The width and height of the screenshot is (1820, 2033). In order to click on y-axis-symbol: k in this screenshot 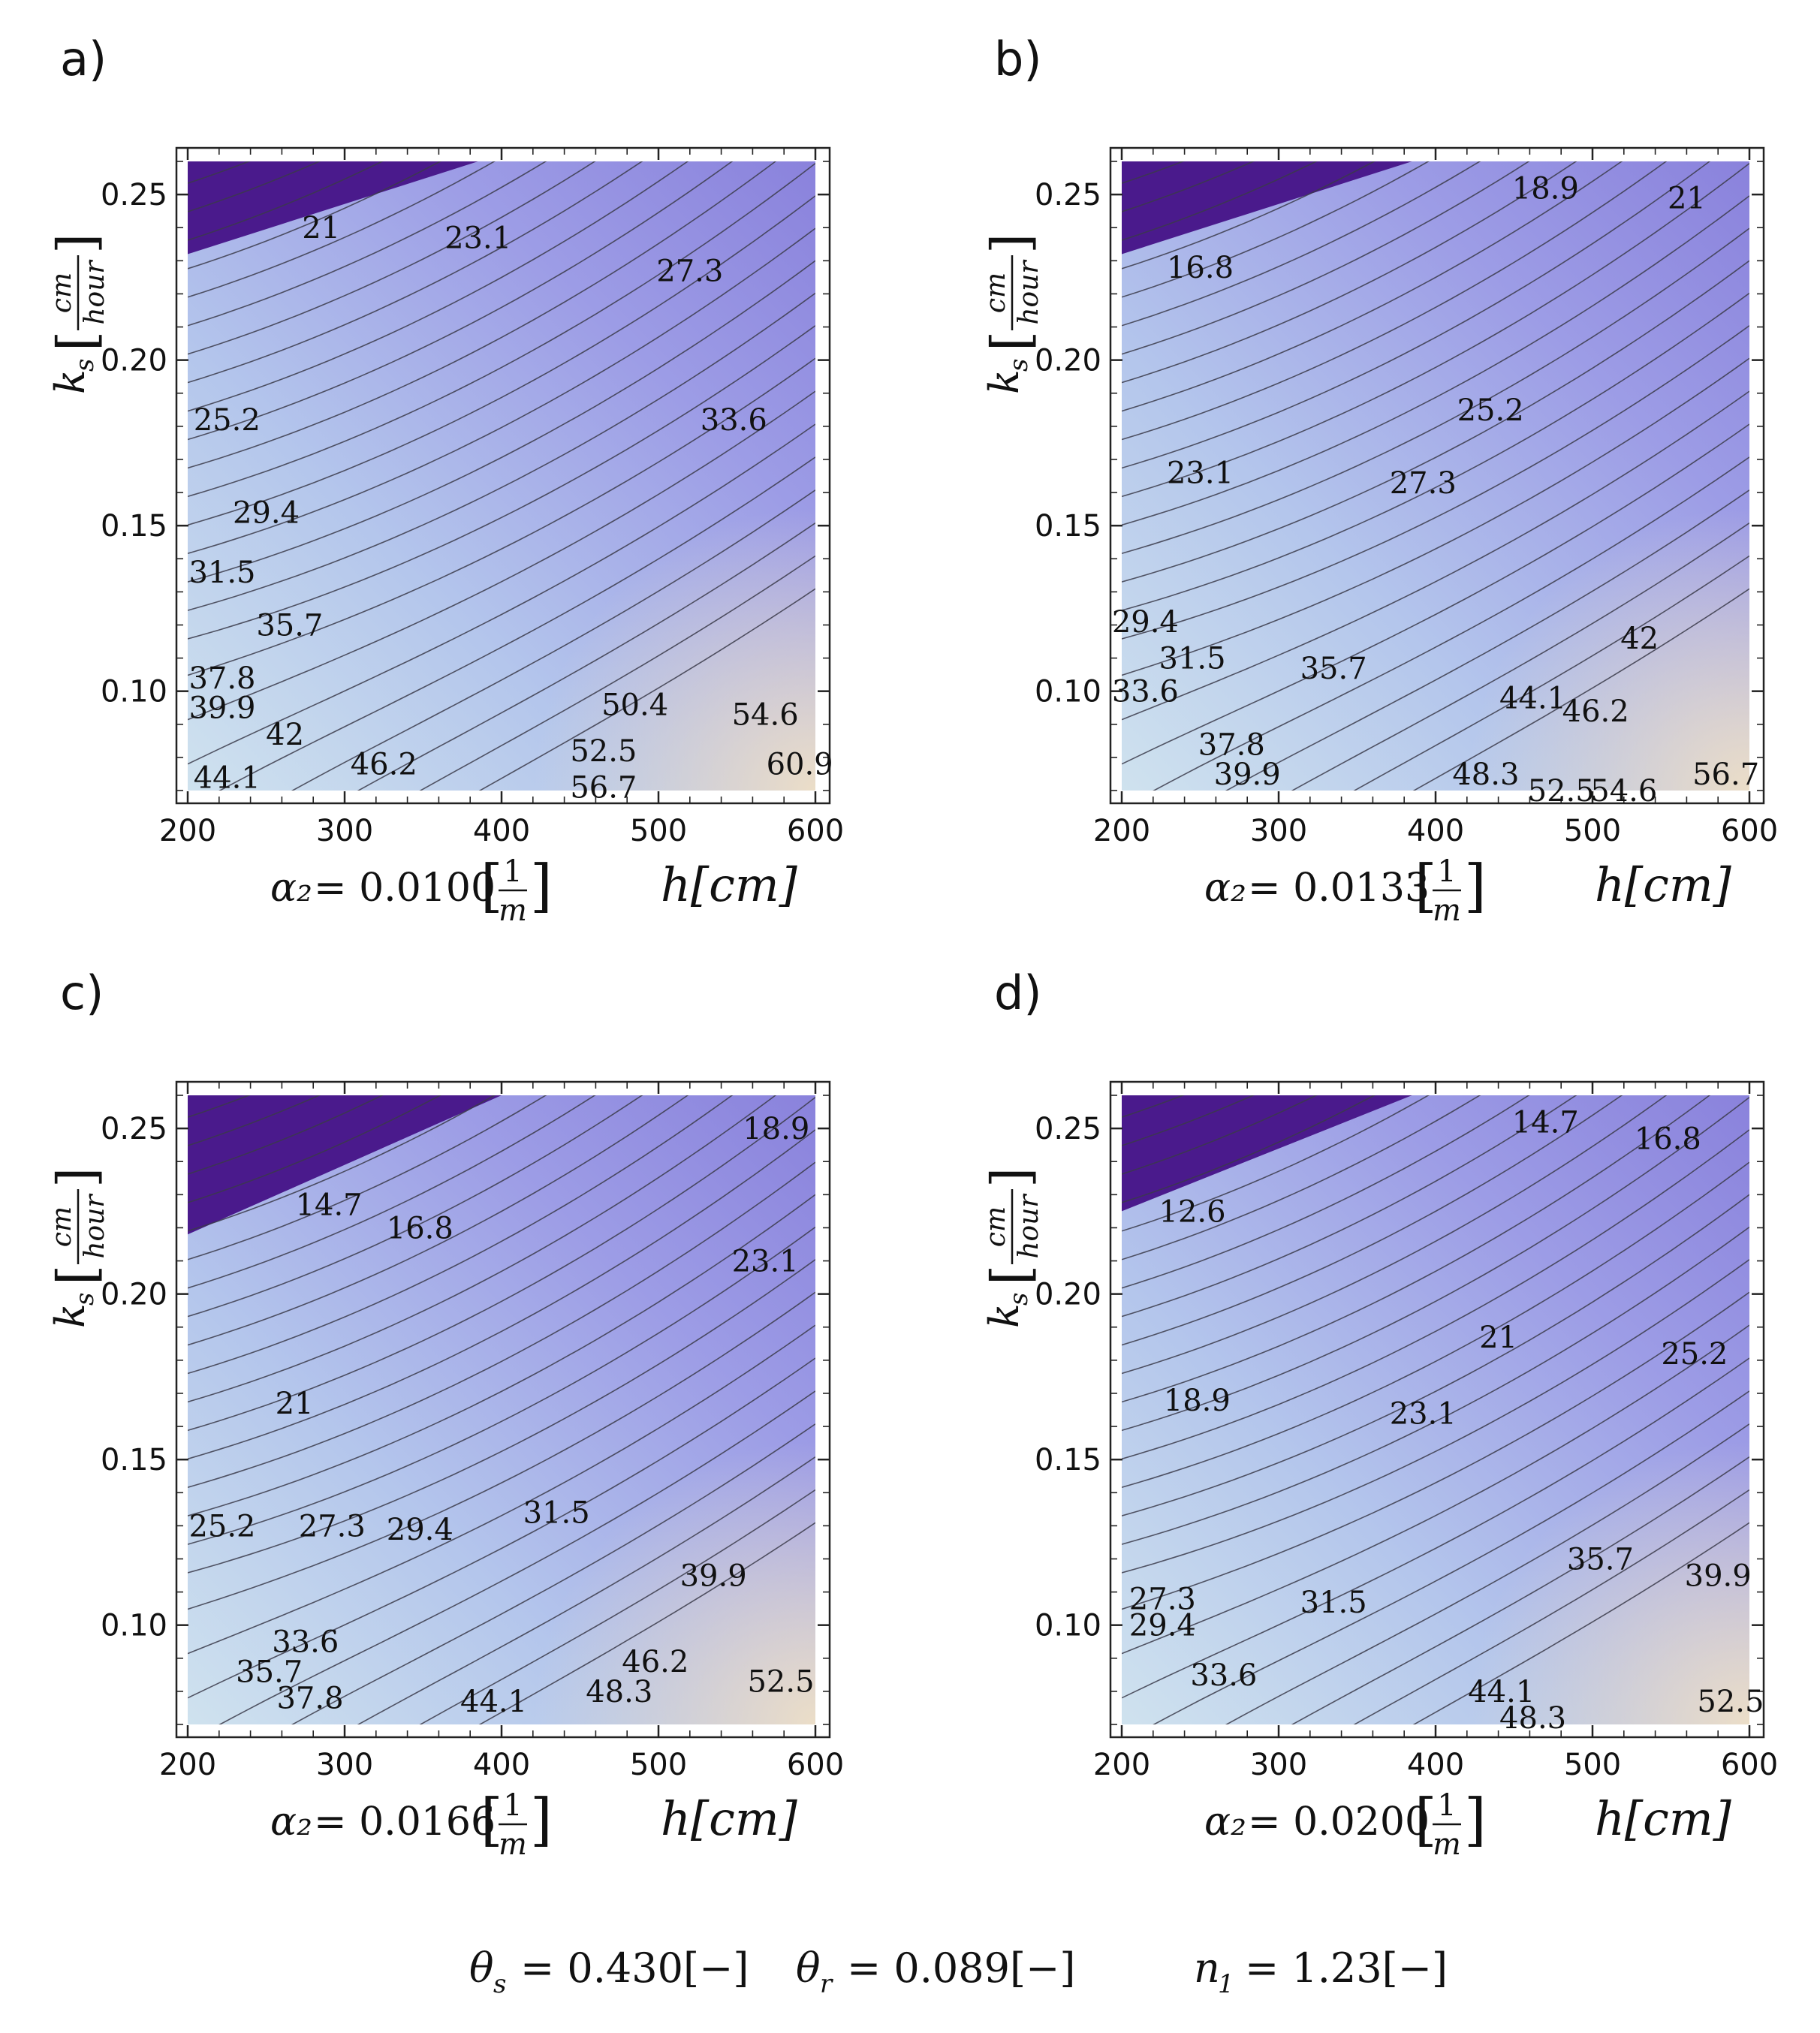, I will do `click(70, 381)`.